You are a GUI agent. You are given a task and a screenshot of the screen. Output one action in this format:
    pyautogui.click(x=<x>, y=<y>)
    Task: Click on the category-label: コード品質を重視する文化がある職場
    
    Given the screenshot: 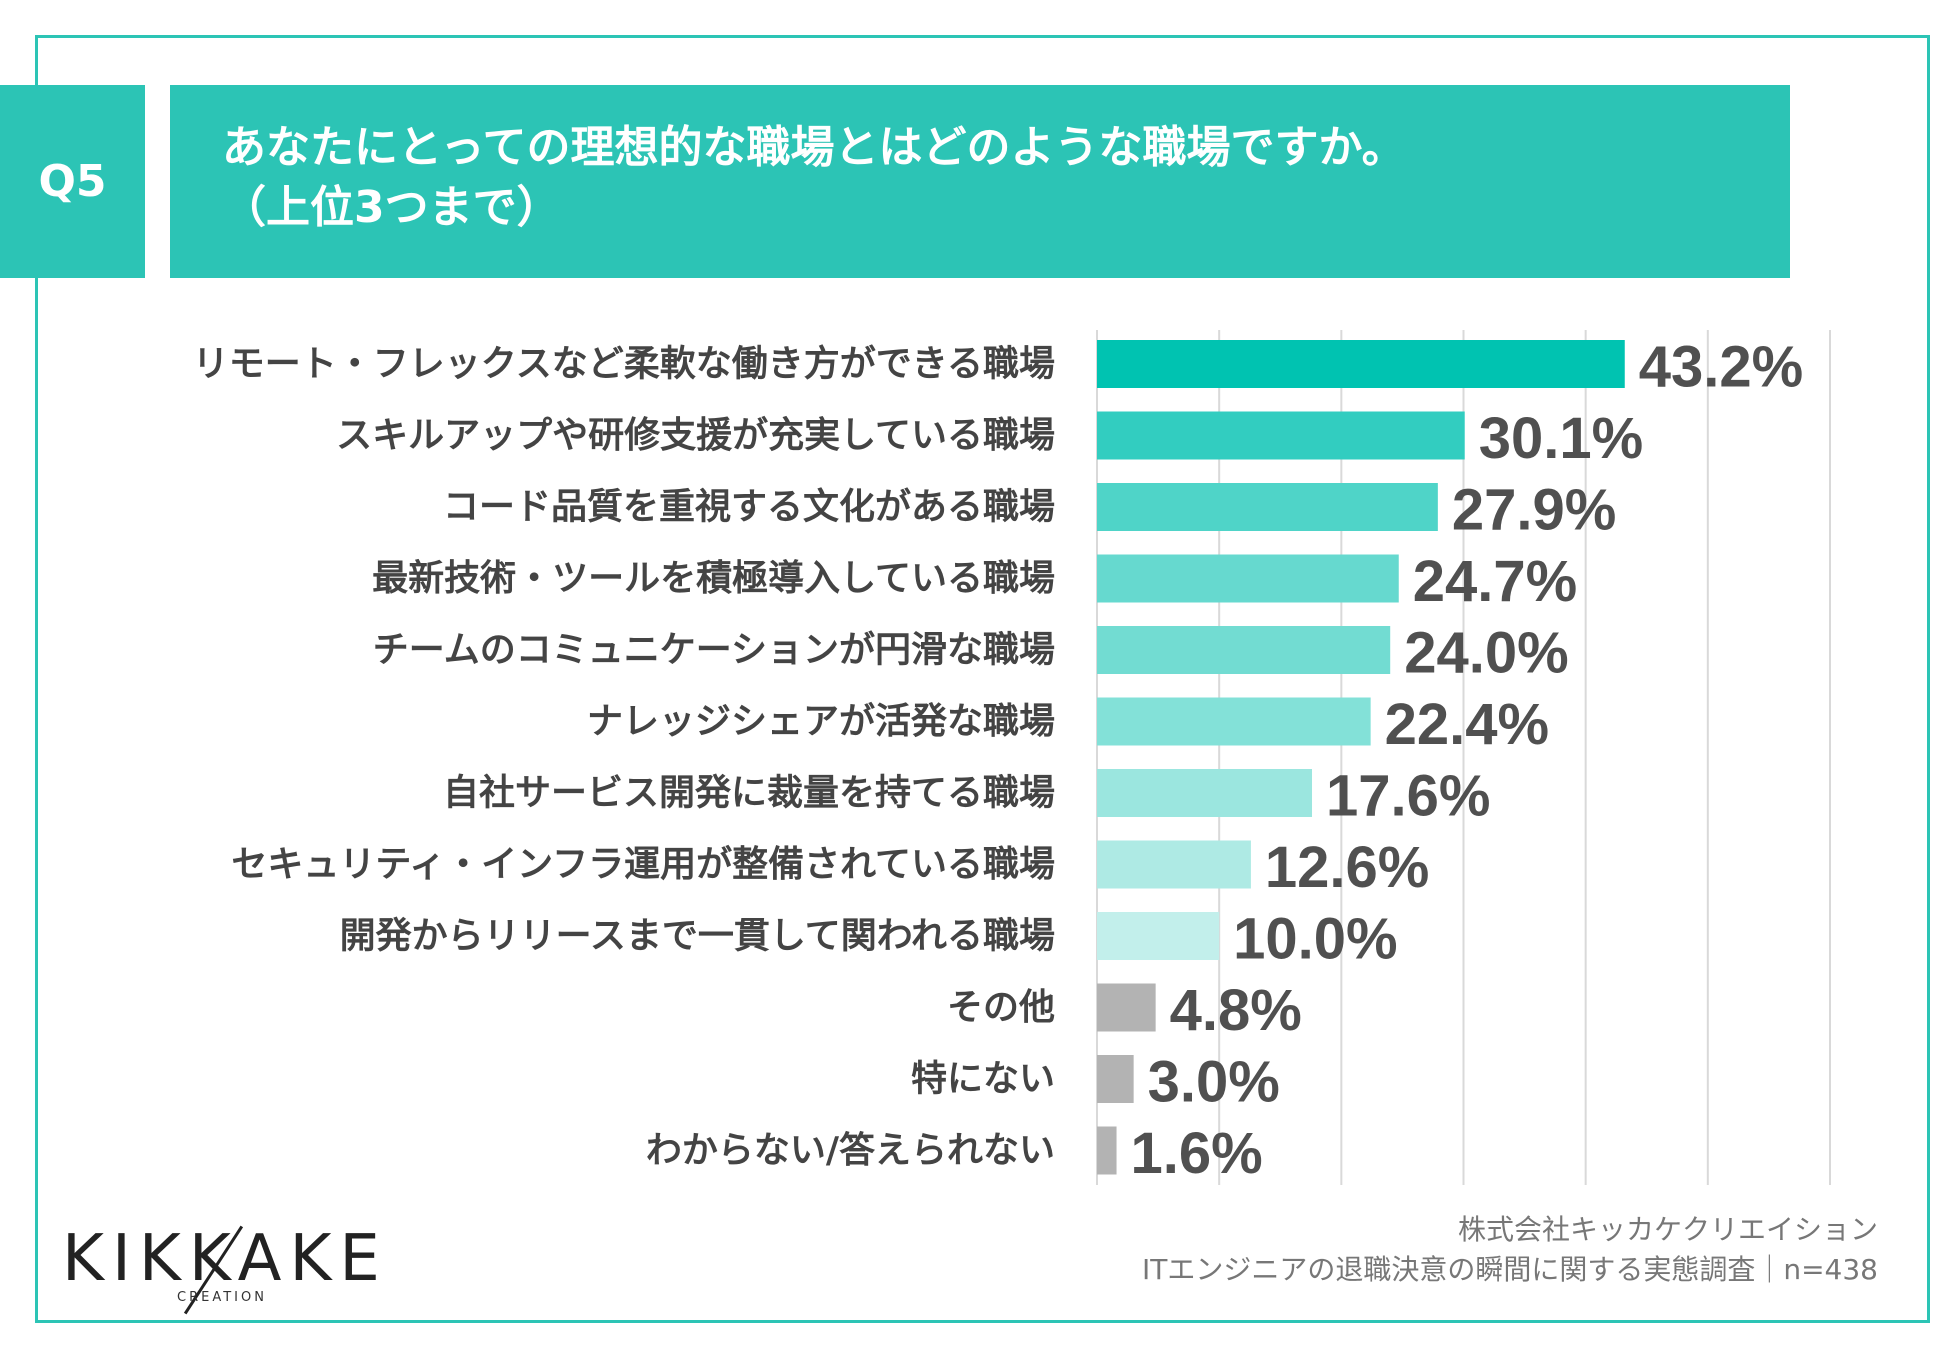 What is the action you would take?
    pyautogui.click(x=749, y=507)
    